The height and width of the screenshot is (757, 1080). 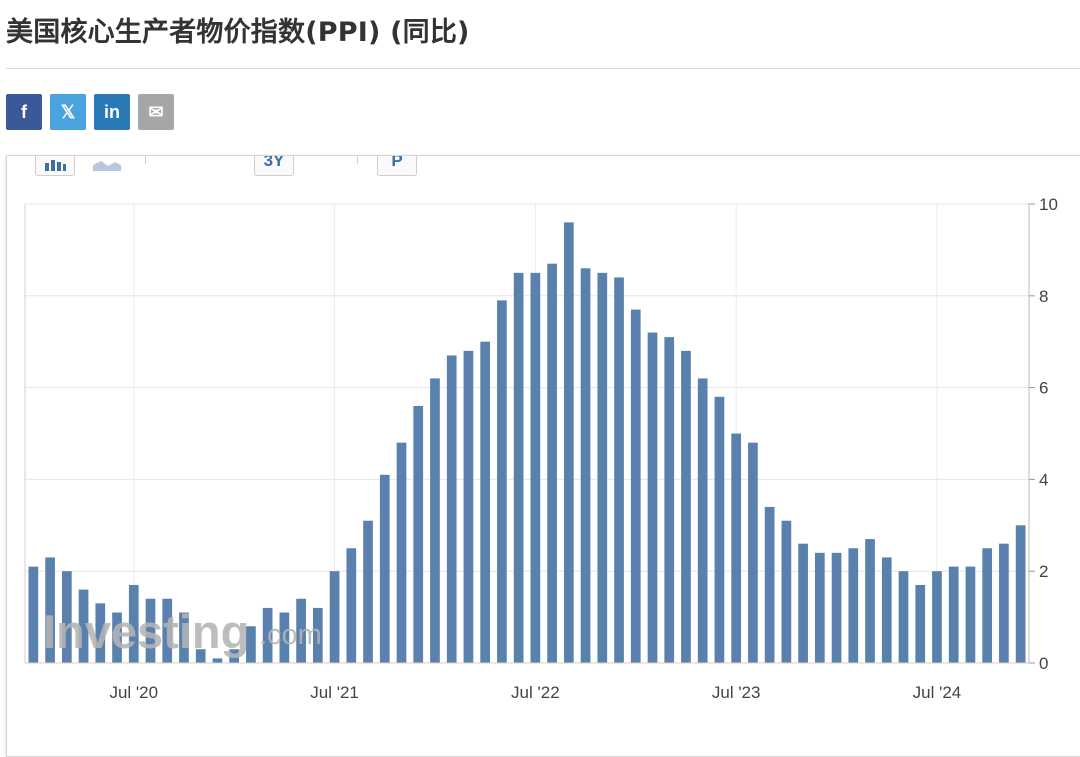 What do you see at coordinates (1043, 663) in the screenshot?
I see `y-tick-label: 0` at bounding box center [1043, 663].